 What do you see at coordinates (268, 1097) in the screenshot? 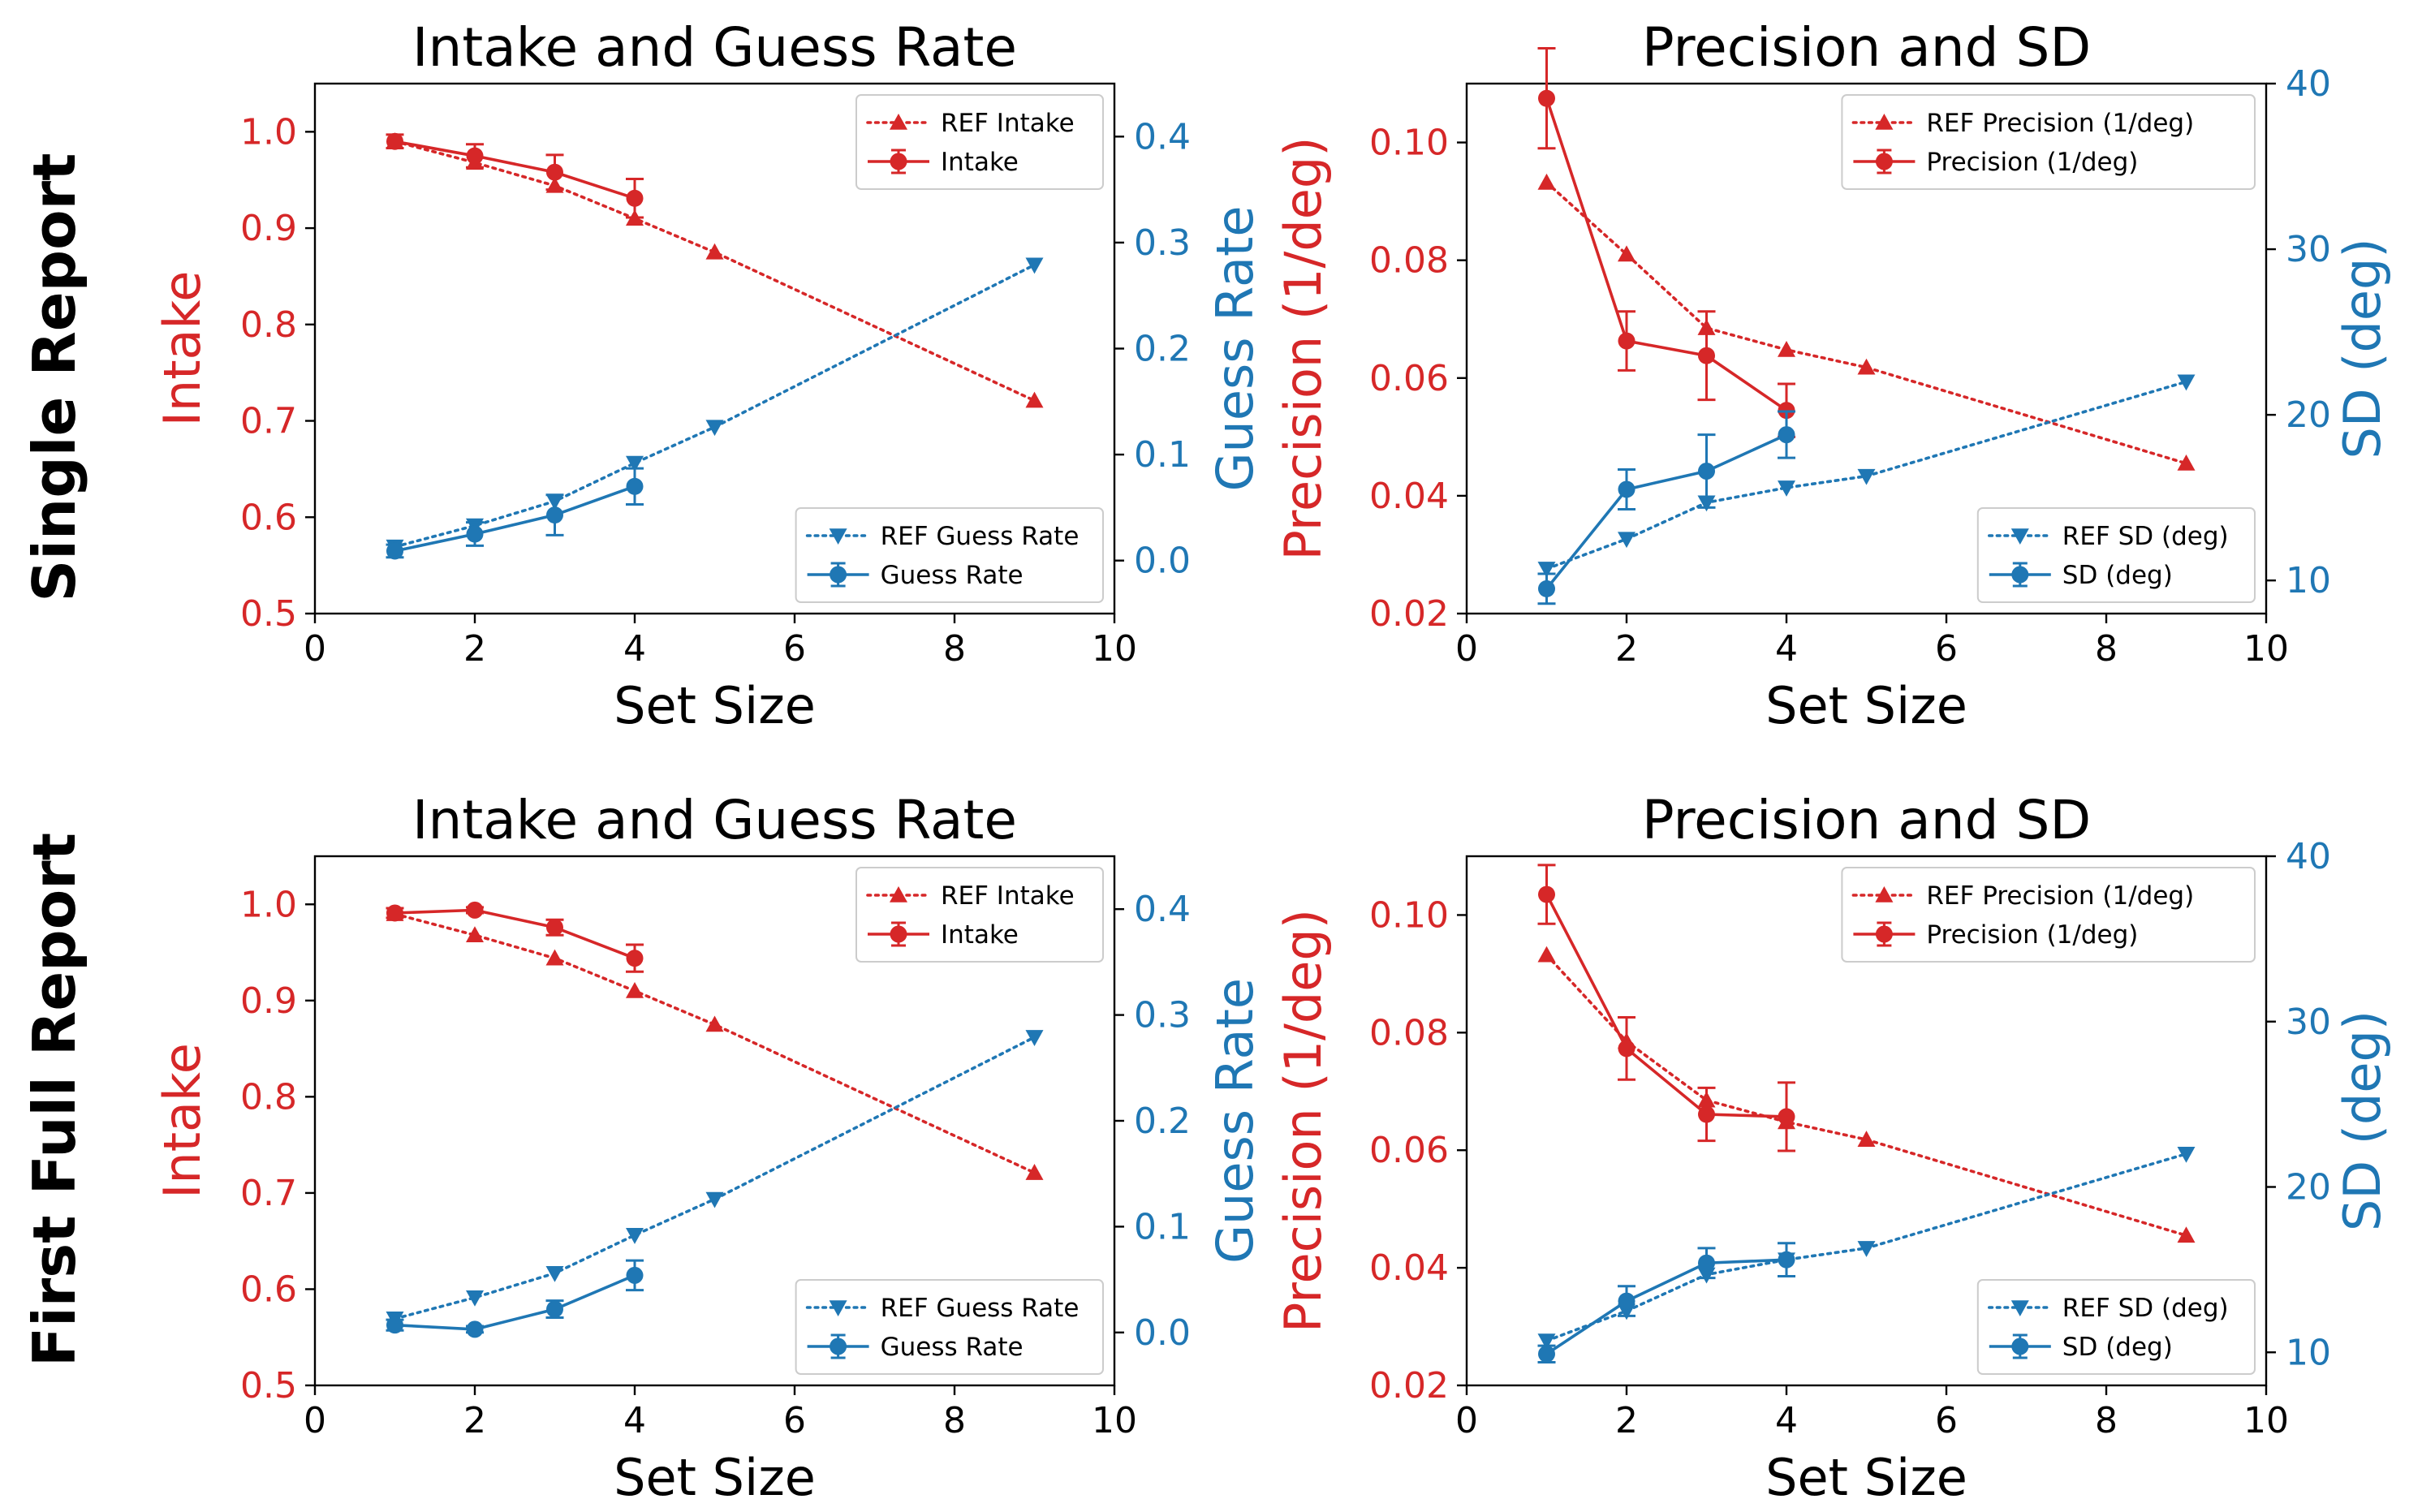
I see `left-y-tick-label: 0.8` at bounding box center [268, 1097].